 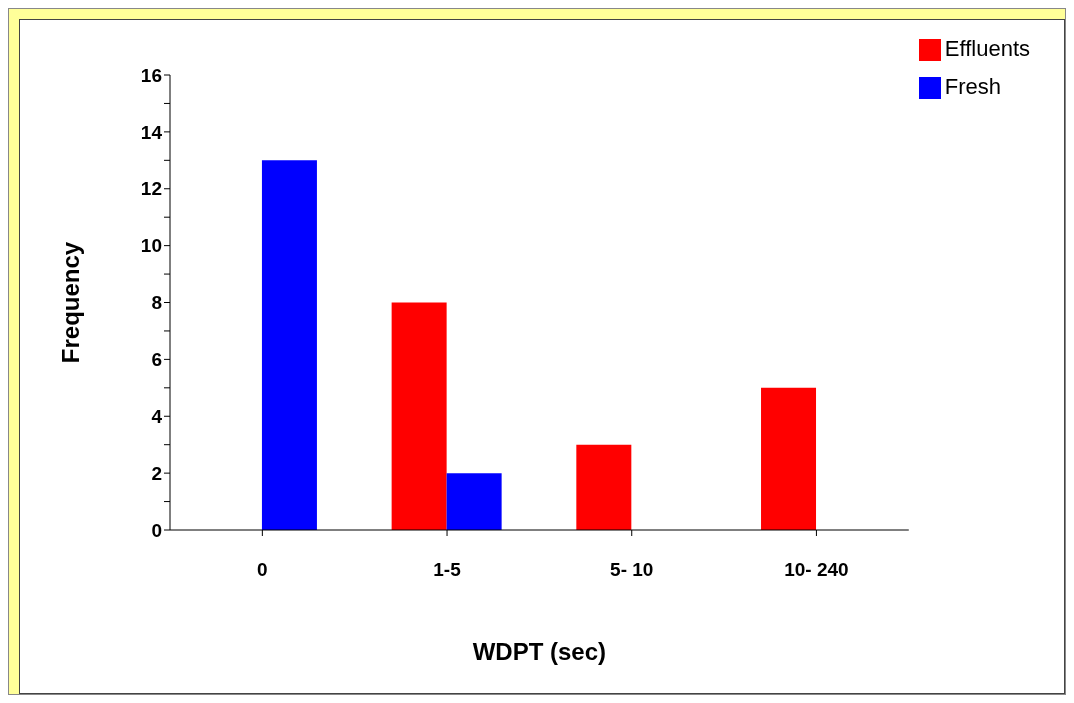 I want to click on legend-label: Effluents, so click(x=987, y=48).